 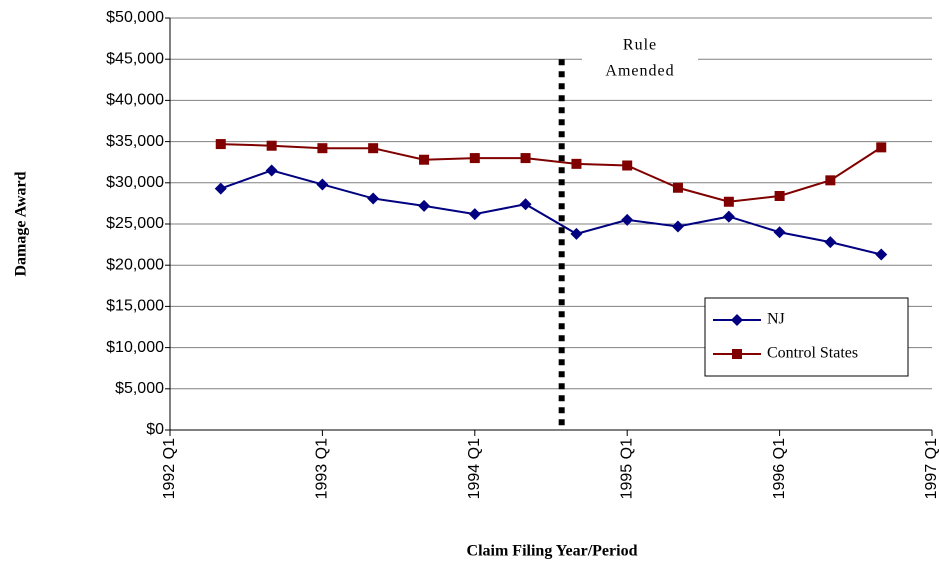 I want to click on x-axis-title: Claim Filing Year/Period, so click(x=552, y=551).